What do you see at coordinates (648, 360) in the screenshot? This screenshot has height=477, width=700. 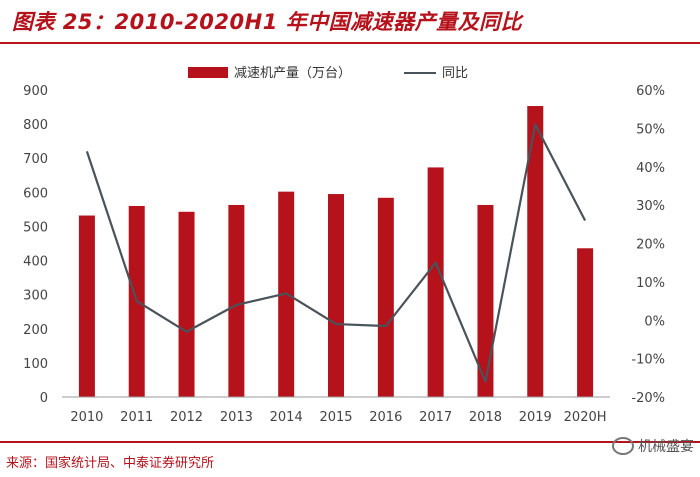 I see `right-tick-label: -10%` at bounding box center [648, 360].